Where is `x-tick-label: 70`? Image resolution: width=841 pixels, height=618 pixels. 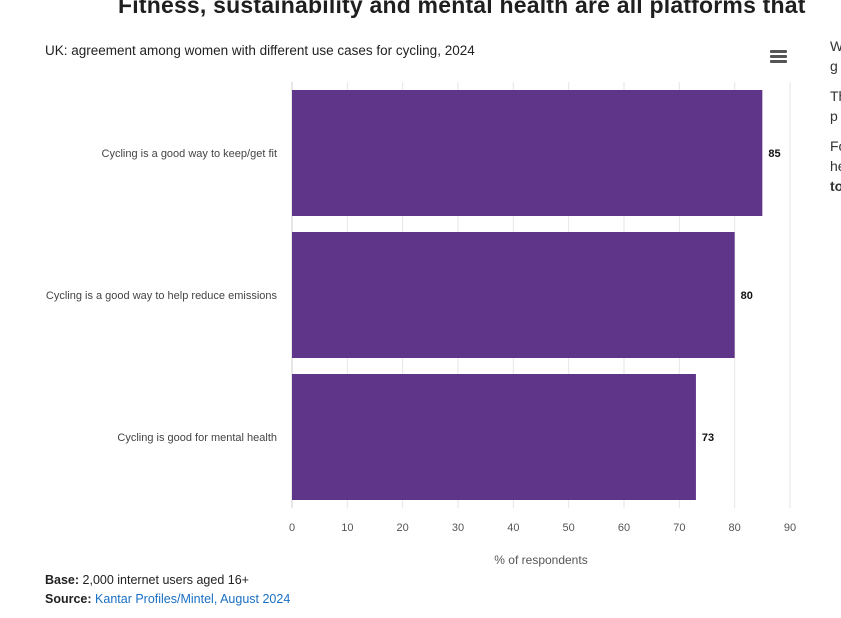
x-tick-label: 70 is located at coordinates (679, 528).